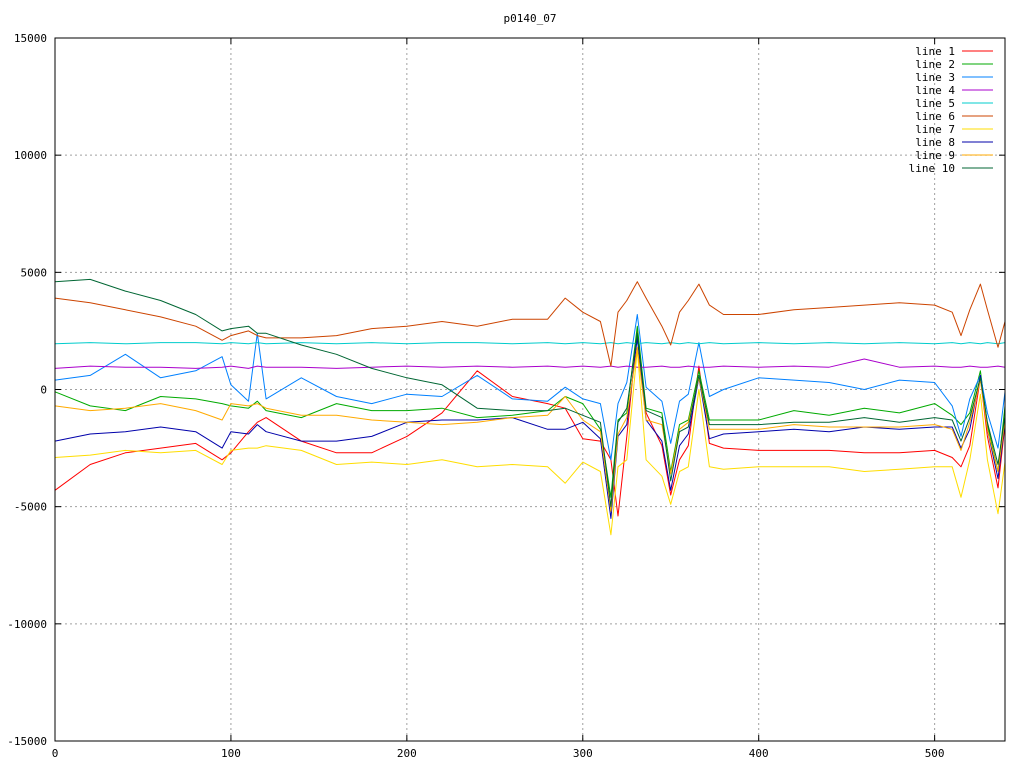 This screenshot has height=773, width=1024. I want to click on x-tick-label: 400, so click(759, 753).